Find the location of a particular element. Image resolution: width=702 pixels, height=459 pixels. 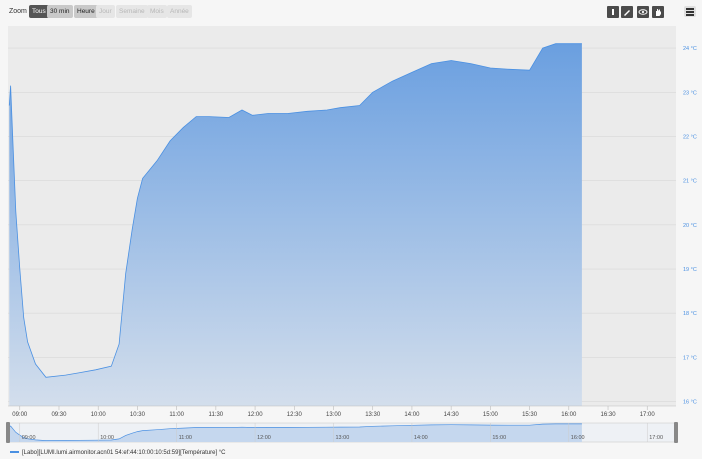

x-tick-label: 13:30 is located at coordinates (373, 415).